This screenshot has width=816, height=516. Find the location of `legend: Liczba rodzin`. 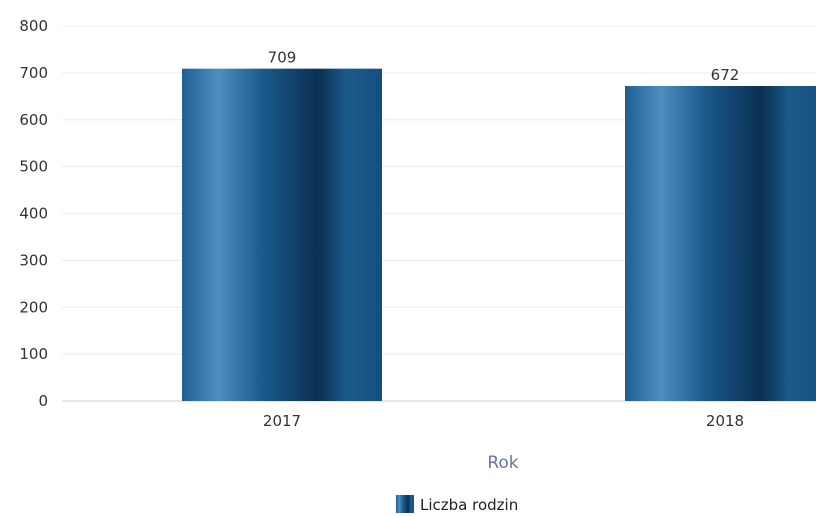

legend: Liczba rodzin is located at coordinates (457, 504).